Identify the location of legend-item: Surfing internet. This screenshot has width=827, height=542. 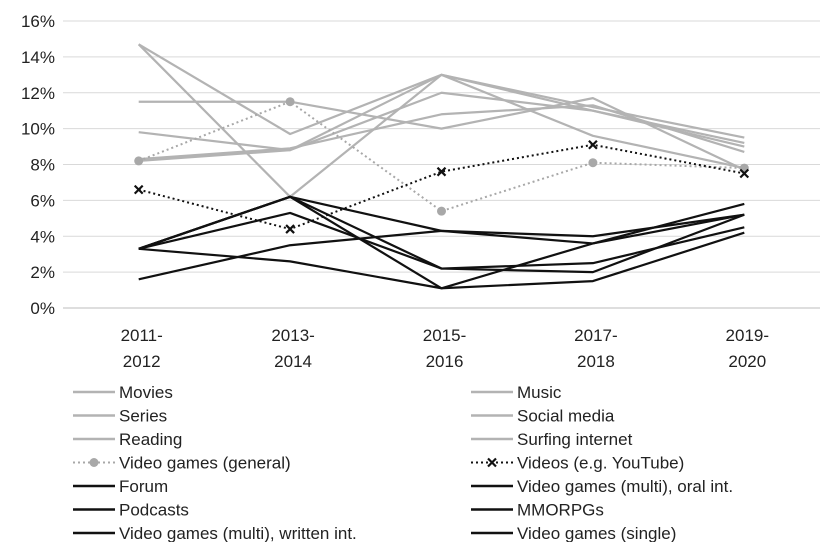
(552, 439).